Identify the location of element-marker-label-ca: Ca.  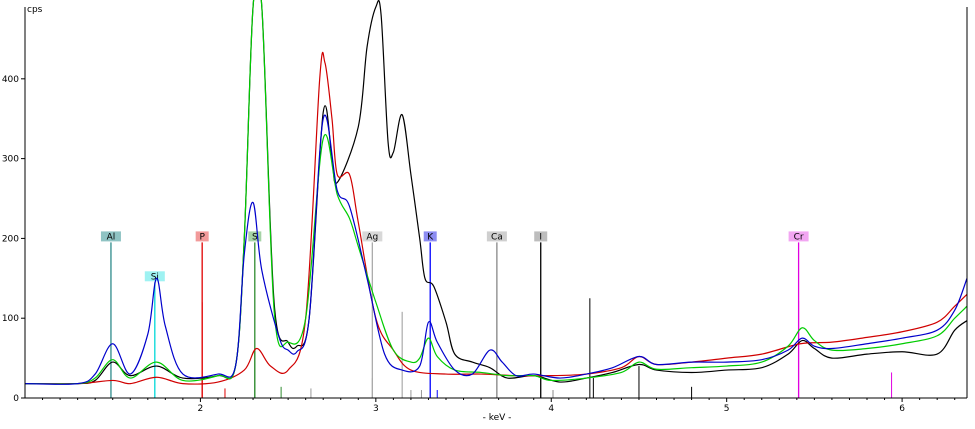
(497, 237).